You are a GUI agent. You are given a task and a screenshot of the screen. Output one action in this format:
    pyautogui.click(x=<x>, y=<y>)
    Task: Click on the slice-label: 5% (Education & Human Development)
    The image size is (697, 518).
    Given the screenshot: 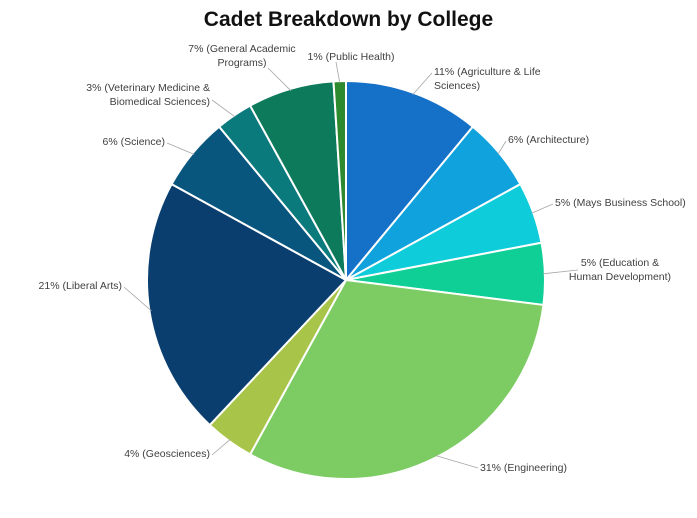 What is the action you would take?
    pyautogui.click(x=620, y=270)
    